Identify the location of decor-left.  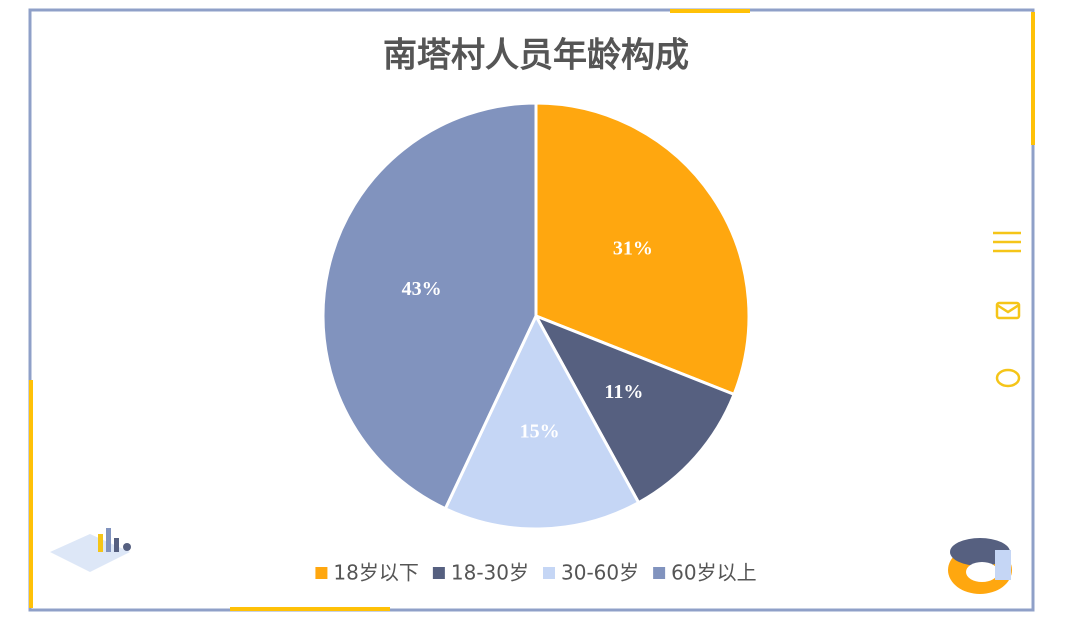
(90, 550).